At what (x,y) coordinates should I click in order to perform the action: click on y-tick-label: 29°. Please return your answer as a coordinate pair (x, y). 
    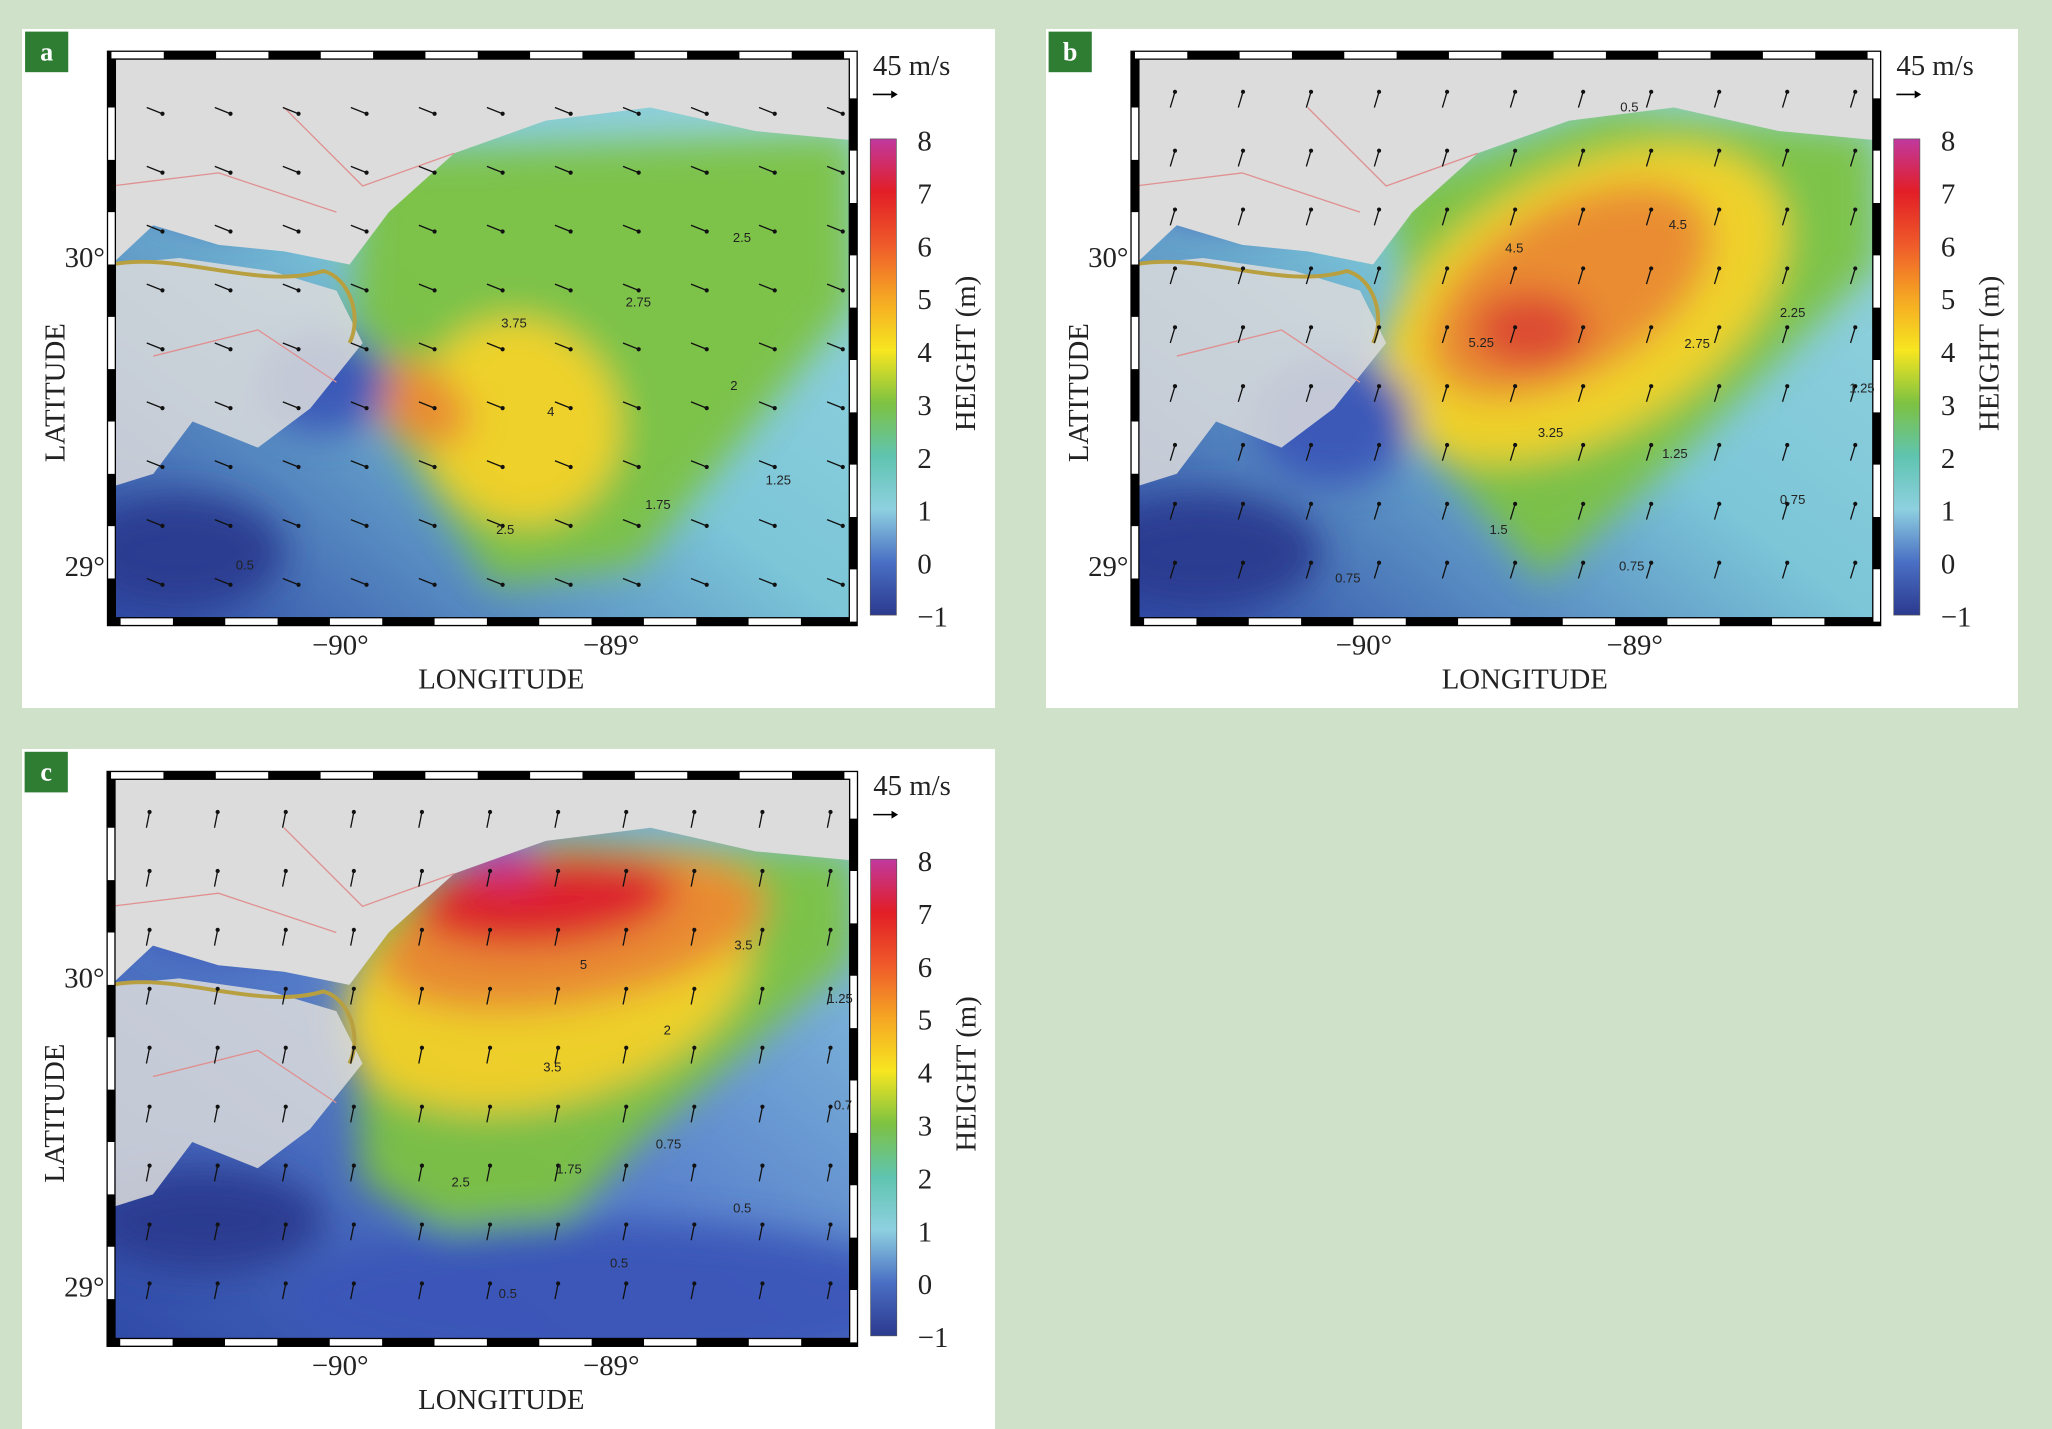
    Looking at the image, I should click on (85, 567).